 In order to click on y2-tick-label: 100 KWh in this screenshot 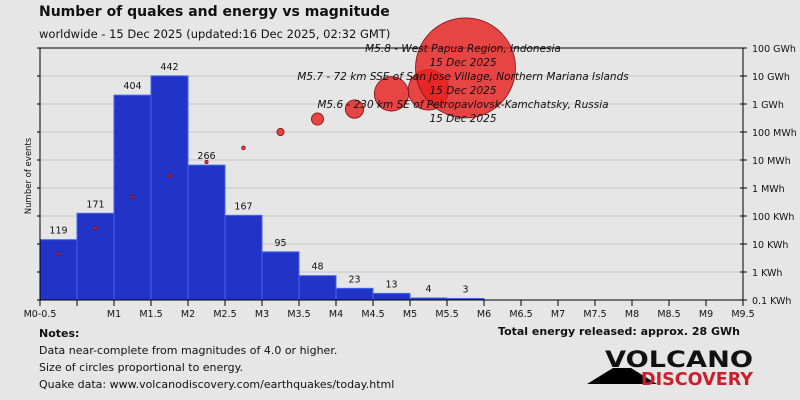, I will do `click(773, 217)`.